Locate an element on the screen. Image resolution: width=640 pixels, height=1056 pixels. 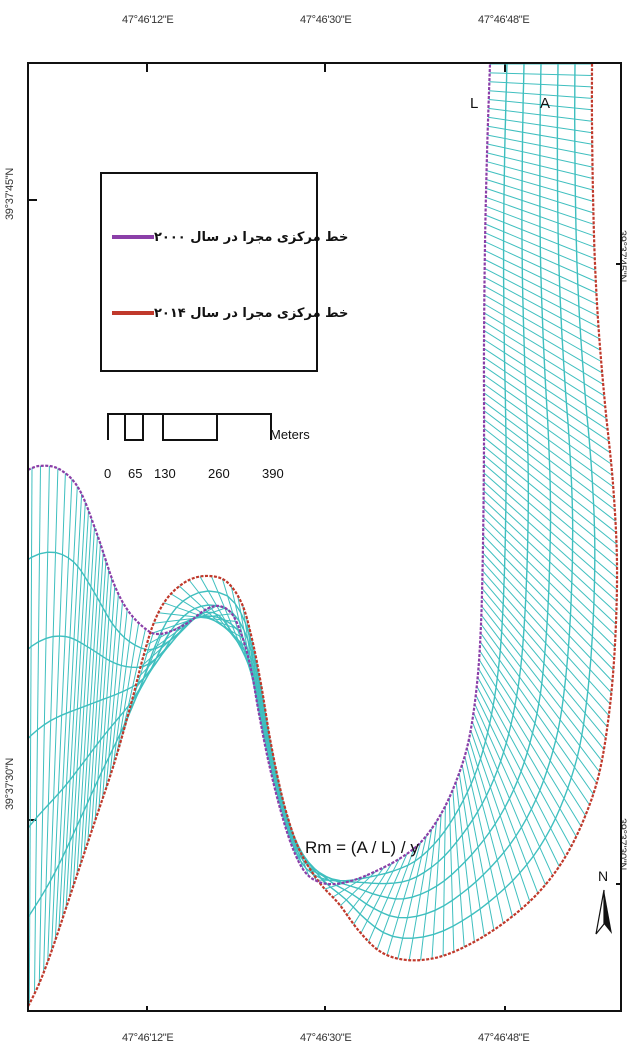
scale-bar is located at coordinates (189, 427).